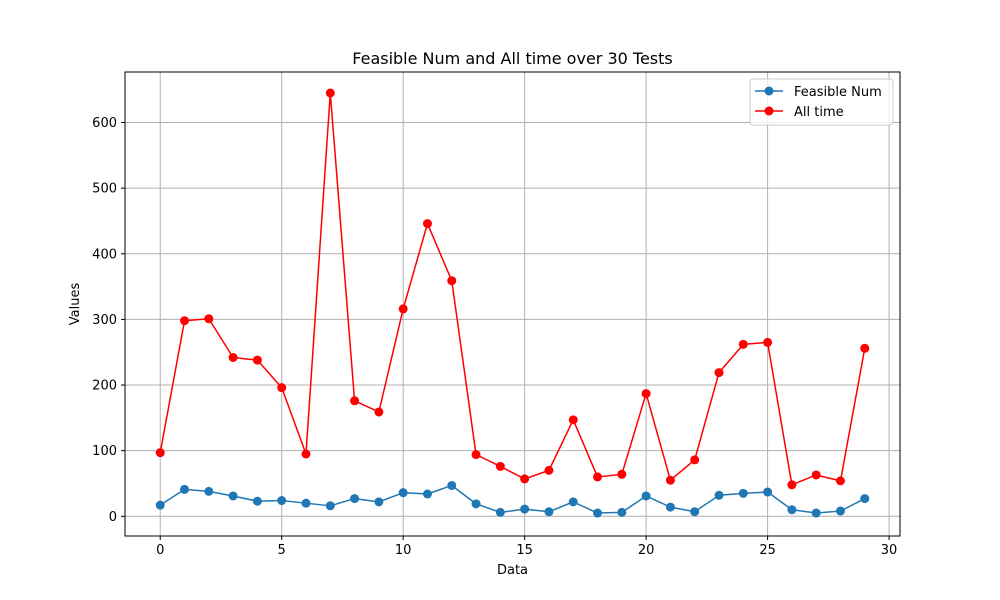 The height and width of the screenshot is (600, 1000). Describe the element at coordinates (75, 304) in the screenshot. I see `y-axis-label: Values` at that location.